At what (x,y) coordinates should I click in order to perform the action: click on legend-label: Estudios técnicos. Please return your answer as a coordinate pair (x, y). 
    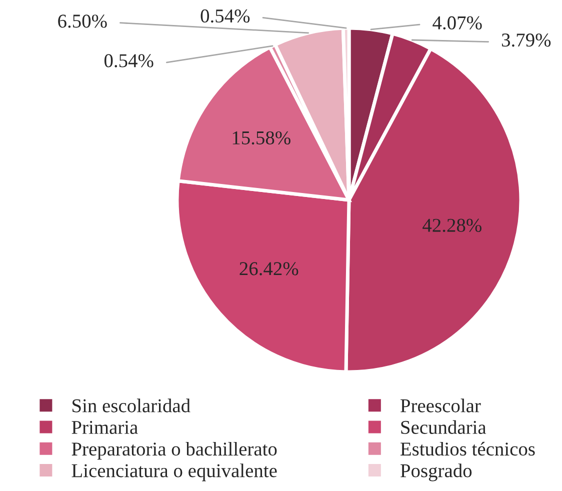
    Looking at the image, I should click on (467, 449).